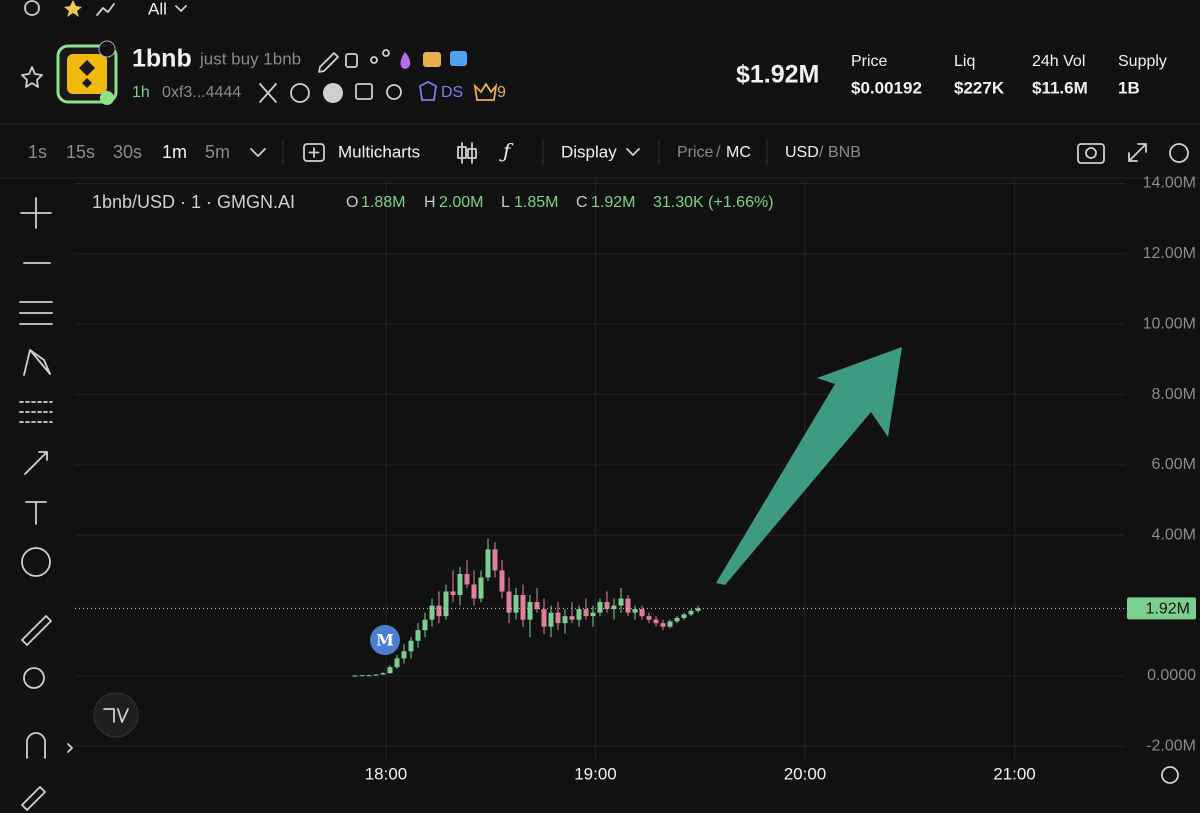  Describe the element at coordinates (886, 87) in the screenshot. I see `stat-value: $0.00192` at that location.